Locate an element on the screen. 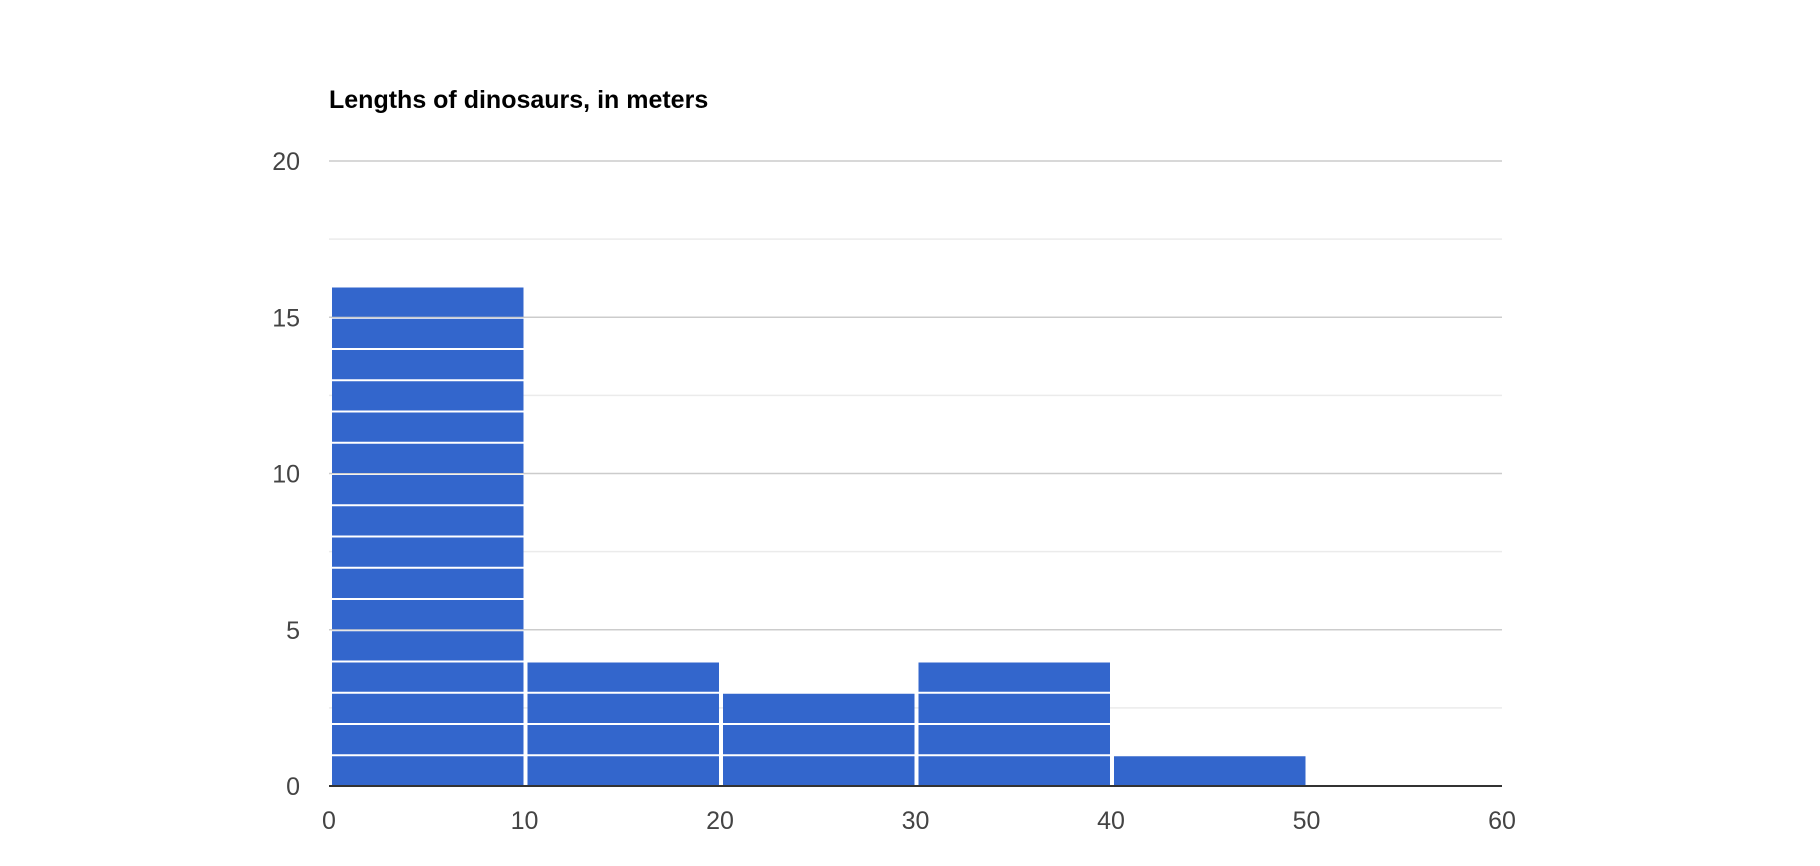 The image size is (1820, 866). y-axis-ticks: 0 5 10 15 20 is located at coordinates (286, 474).